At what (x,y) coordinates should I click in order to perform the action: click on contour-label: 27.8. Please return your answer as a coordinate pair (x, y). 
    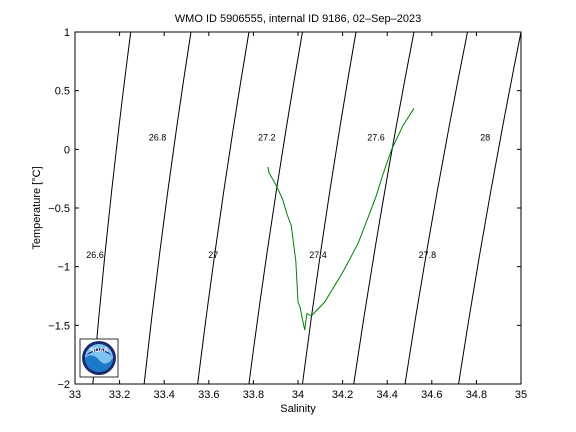
    Looking at the image, I should click on (428, 255).